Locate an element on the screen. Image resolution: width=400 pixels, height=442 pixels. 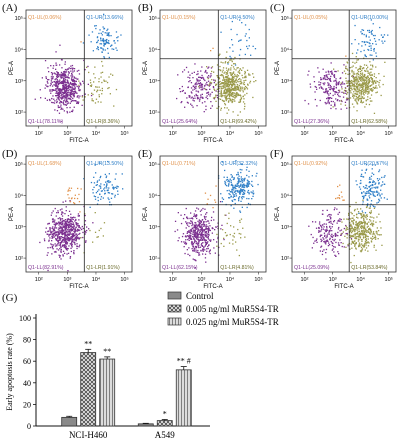
x-tick-label: 10² is located at coordinates (305, 280).